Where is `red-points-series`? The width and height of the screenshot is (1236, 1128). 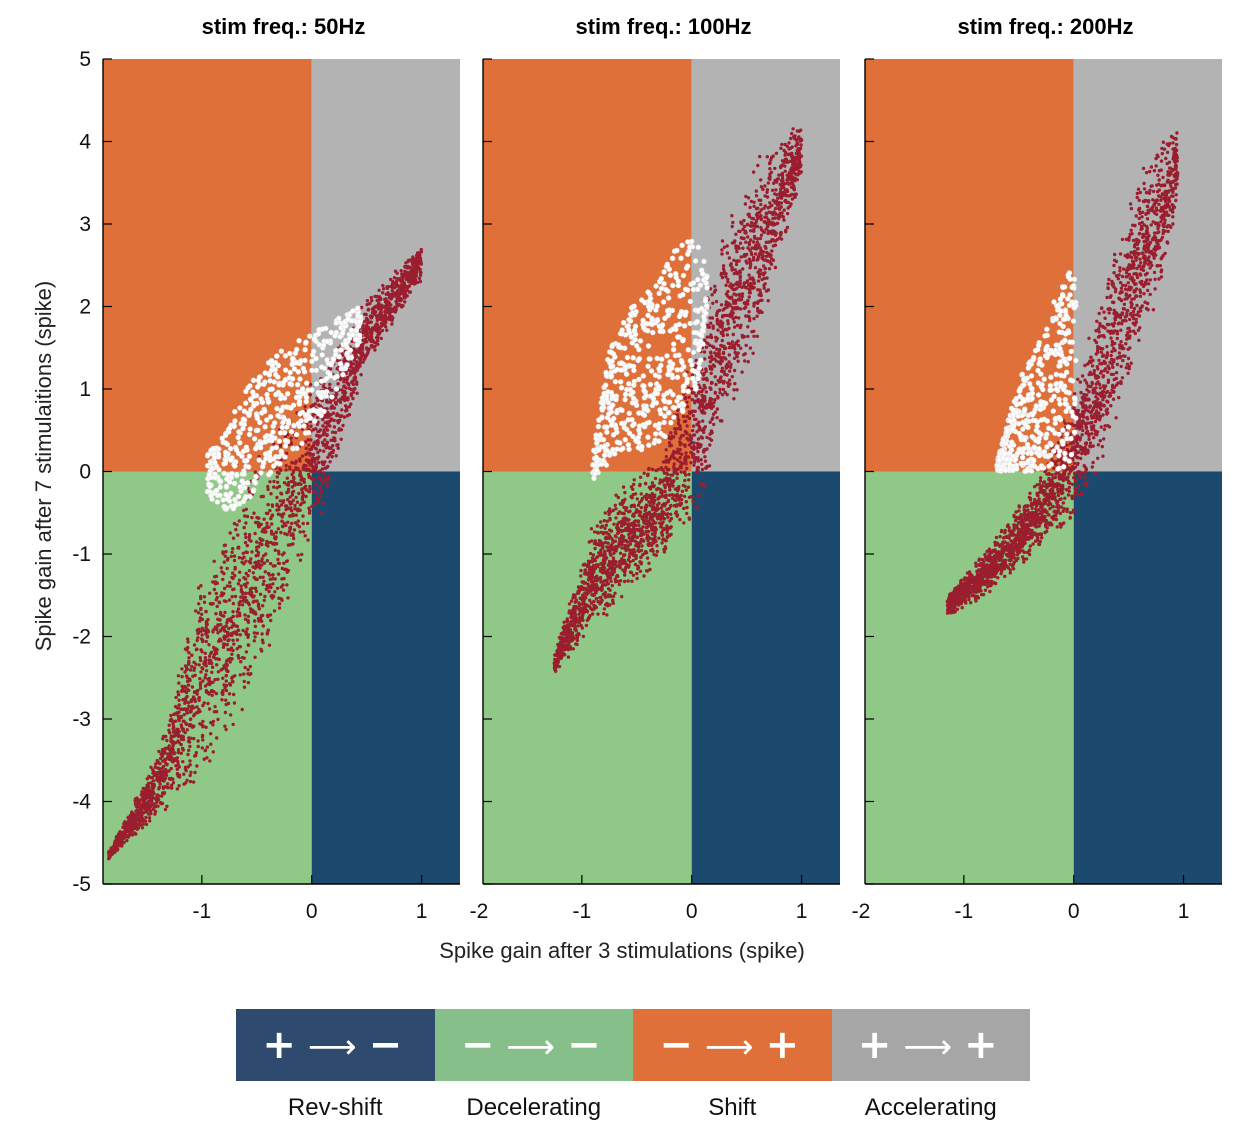 red-points-series is located at coordinates (265, 554).